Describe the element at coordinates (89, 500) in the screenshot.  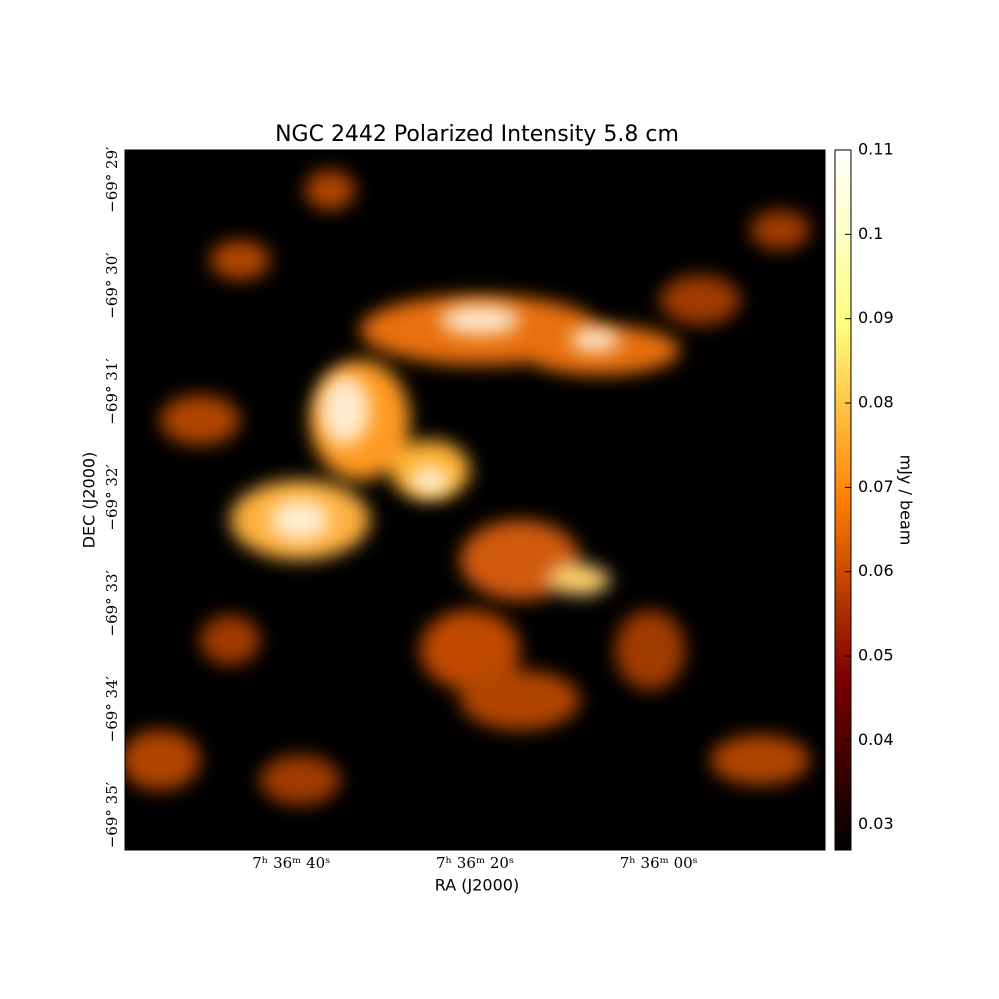
I see `y-axis-label: DEC (J2000)` at that location.